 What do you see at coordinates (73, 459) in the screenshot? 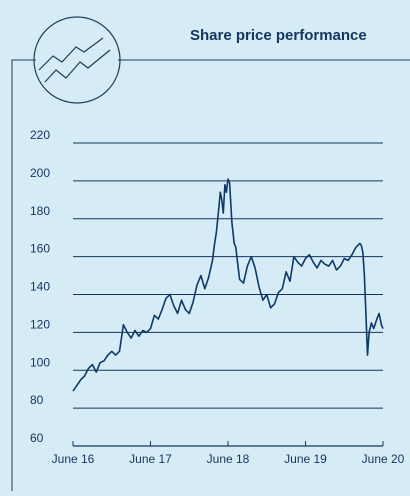
I see `x-tick-label: June 16` at bounding box center [73, 459].